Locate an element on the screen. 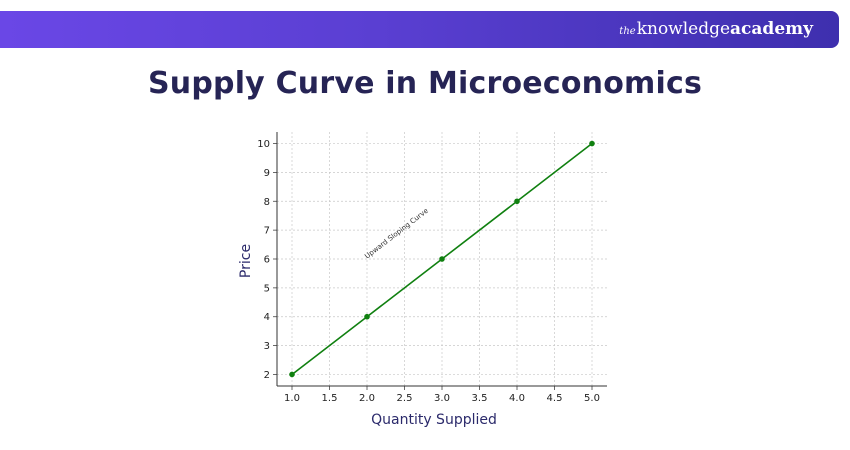  y-tick-label: 7 is located at coordinates (267, 231).